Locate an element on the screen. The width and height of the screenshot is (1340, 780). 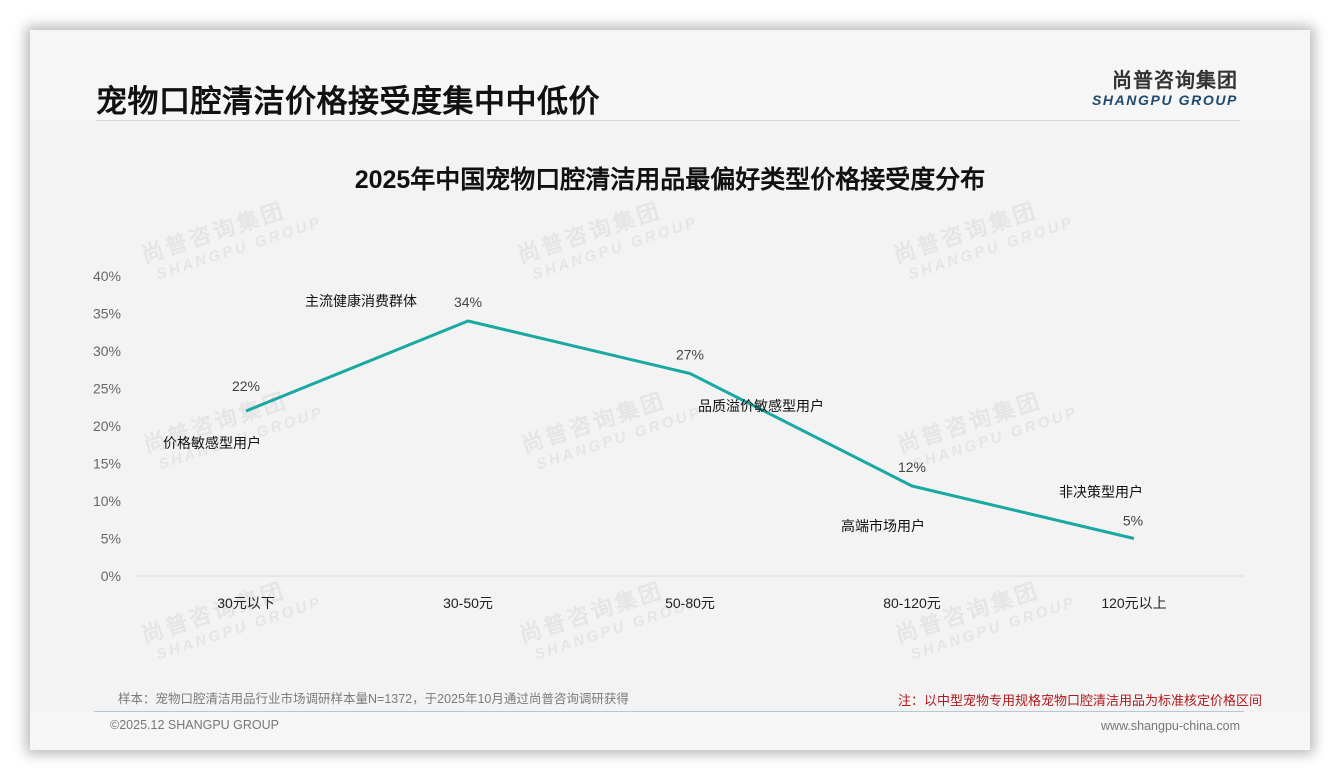
y-tick-label: 30% is located at coordinates (107, 351).